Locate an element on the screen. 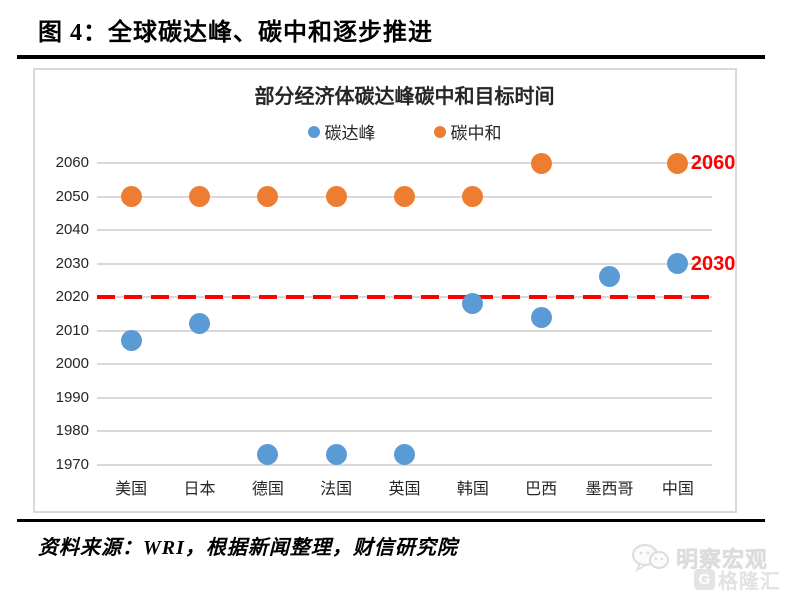  x-tick-label: 巴西 is located at coordinates (541, 489).